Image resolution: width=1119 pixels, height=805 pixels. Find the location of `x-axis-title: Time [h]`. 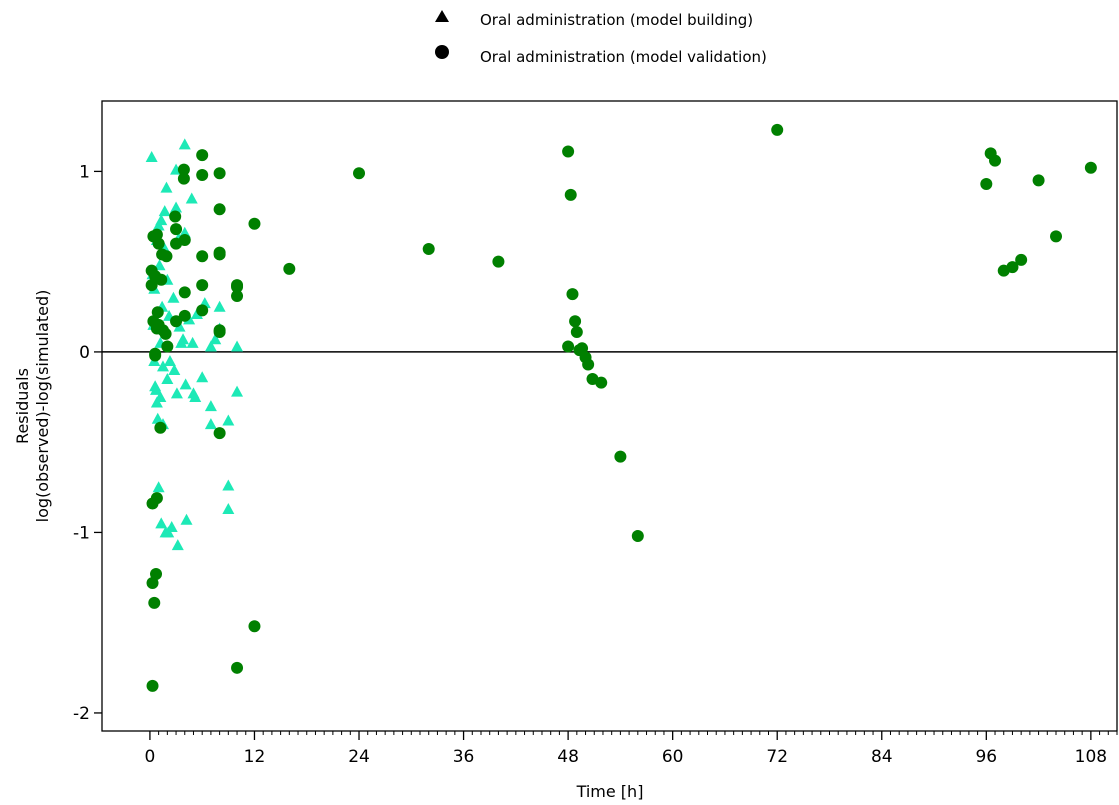

x-axis-title: Time [h] is located at coordinates (610, 791).